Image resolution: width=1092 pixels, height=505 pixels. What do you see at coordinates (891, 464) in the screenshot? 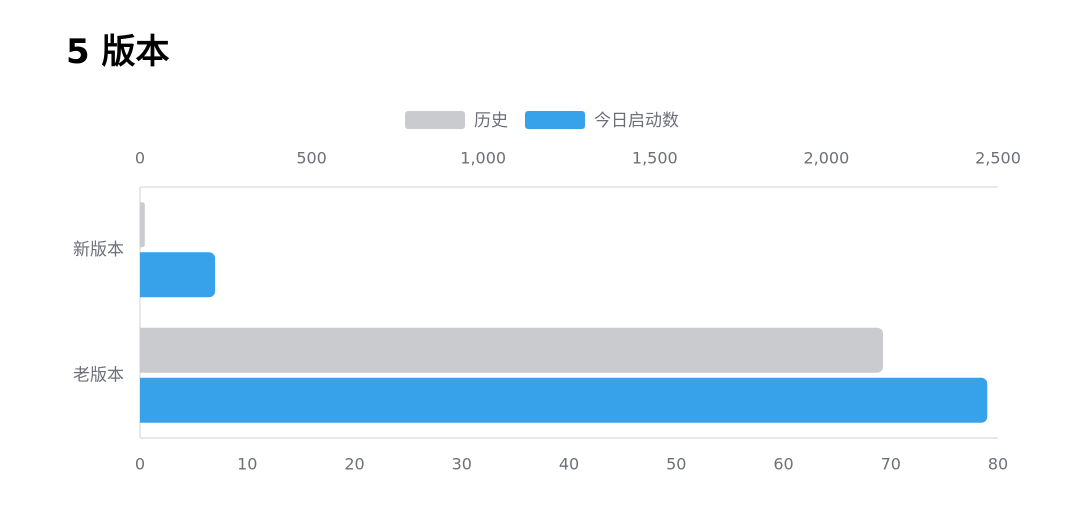
I see `bottom-axis-tick-label: 70` at bounding box center [891, 464].